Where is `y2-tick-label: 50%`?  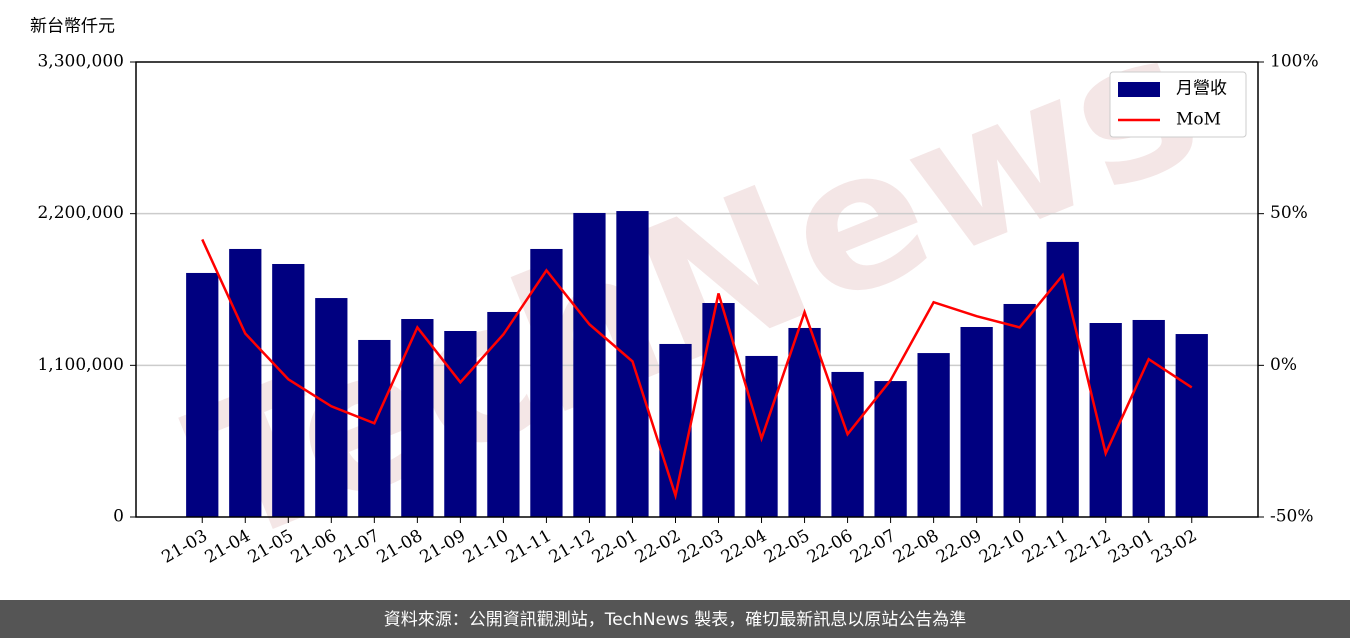
y2-tick-label: 50% is located at coordinates (1289, 213).